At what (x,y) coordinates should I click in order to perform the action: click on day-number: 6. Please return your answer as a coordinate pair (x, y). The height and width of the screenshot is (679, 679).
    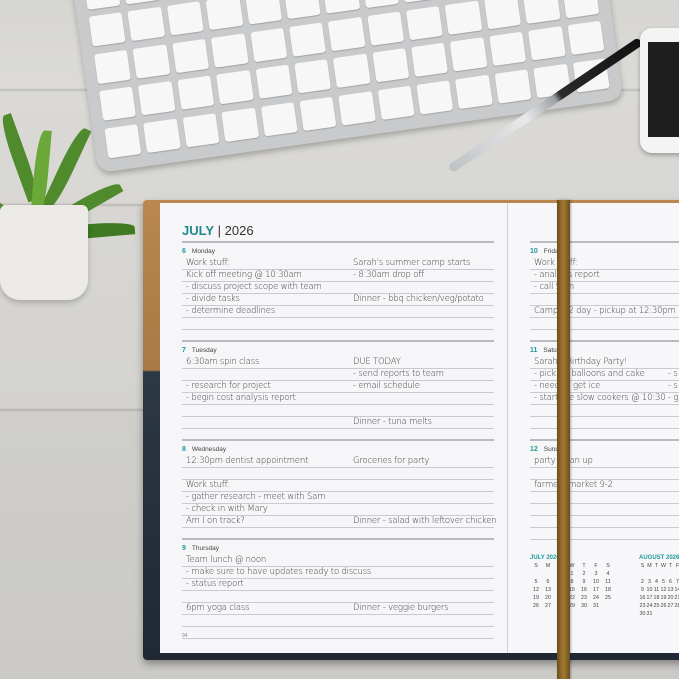
    Looking at the image, I should click on (184, 251).